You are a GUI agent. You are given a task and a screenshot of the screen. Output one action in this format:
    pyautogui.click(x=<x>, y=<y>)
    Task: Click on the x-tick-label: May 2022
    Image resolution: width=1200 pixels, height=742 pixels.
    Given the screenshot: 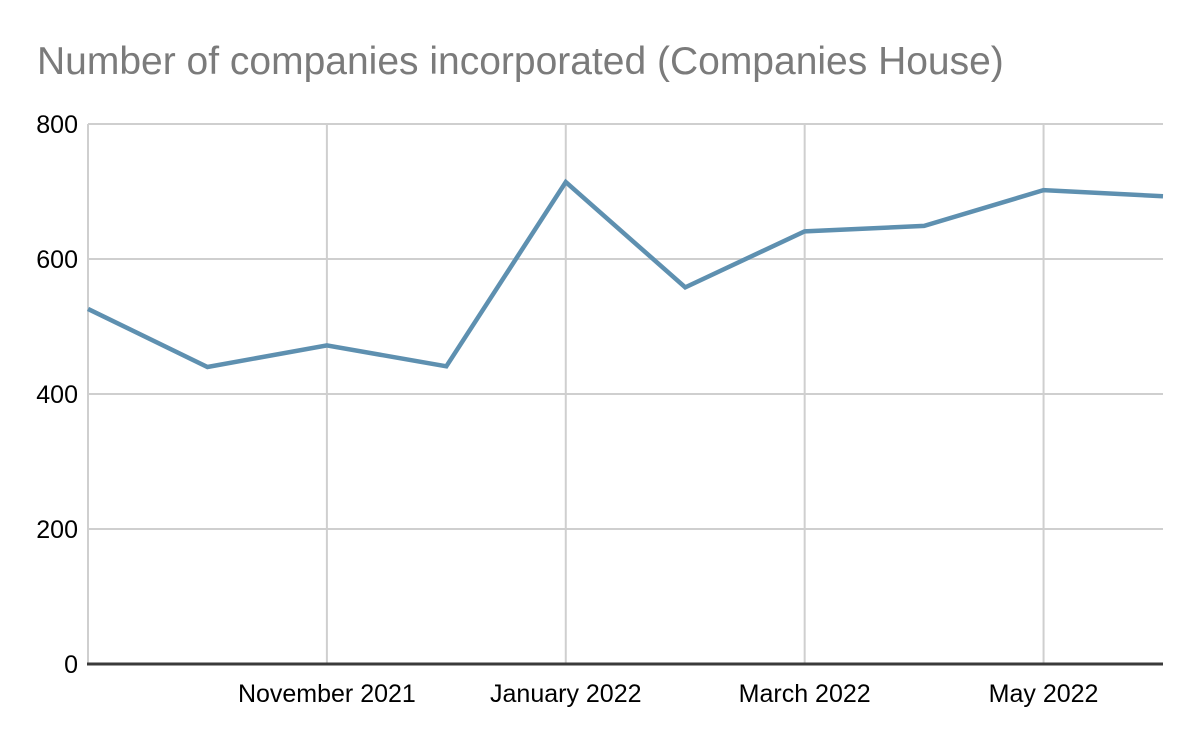 What is the action you would take?
    pyautogui.click(x=1044, y=694)
    